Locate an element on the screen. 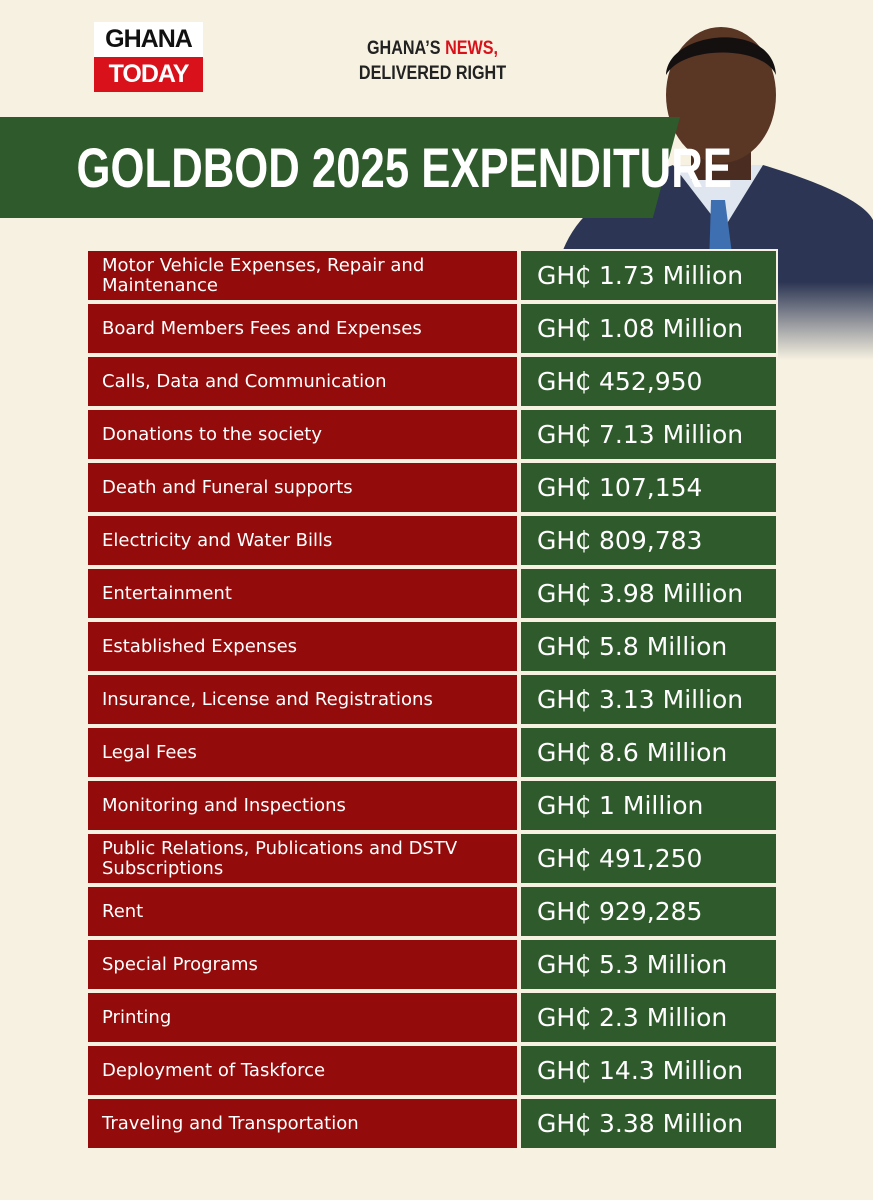  expense-amount: GH₵ 5.3 Million is located at coordinates (648, 964).